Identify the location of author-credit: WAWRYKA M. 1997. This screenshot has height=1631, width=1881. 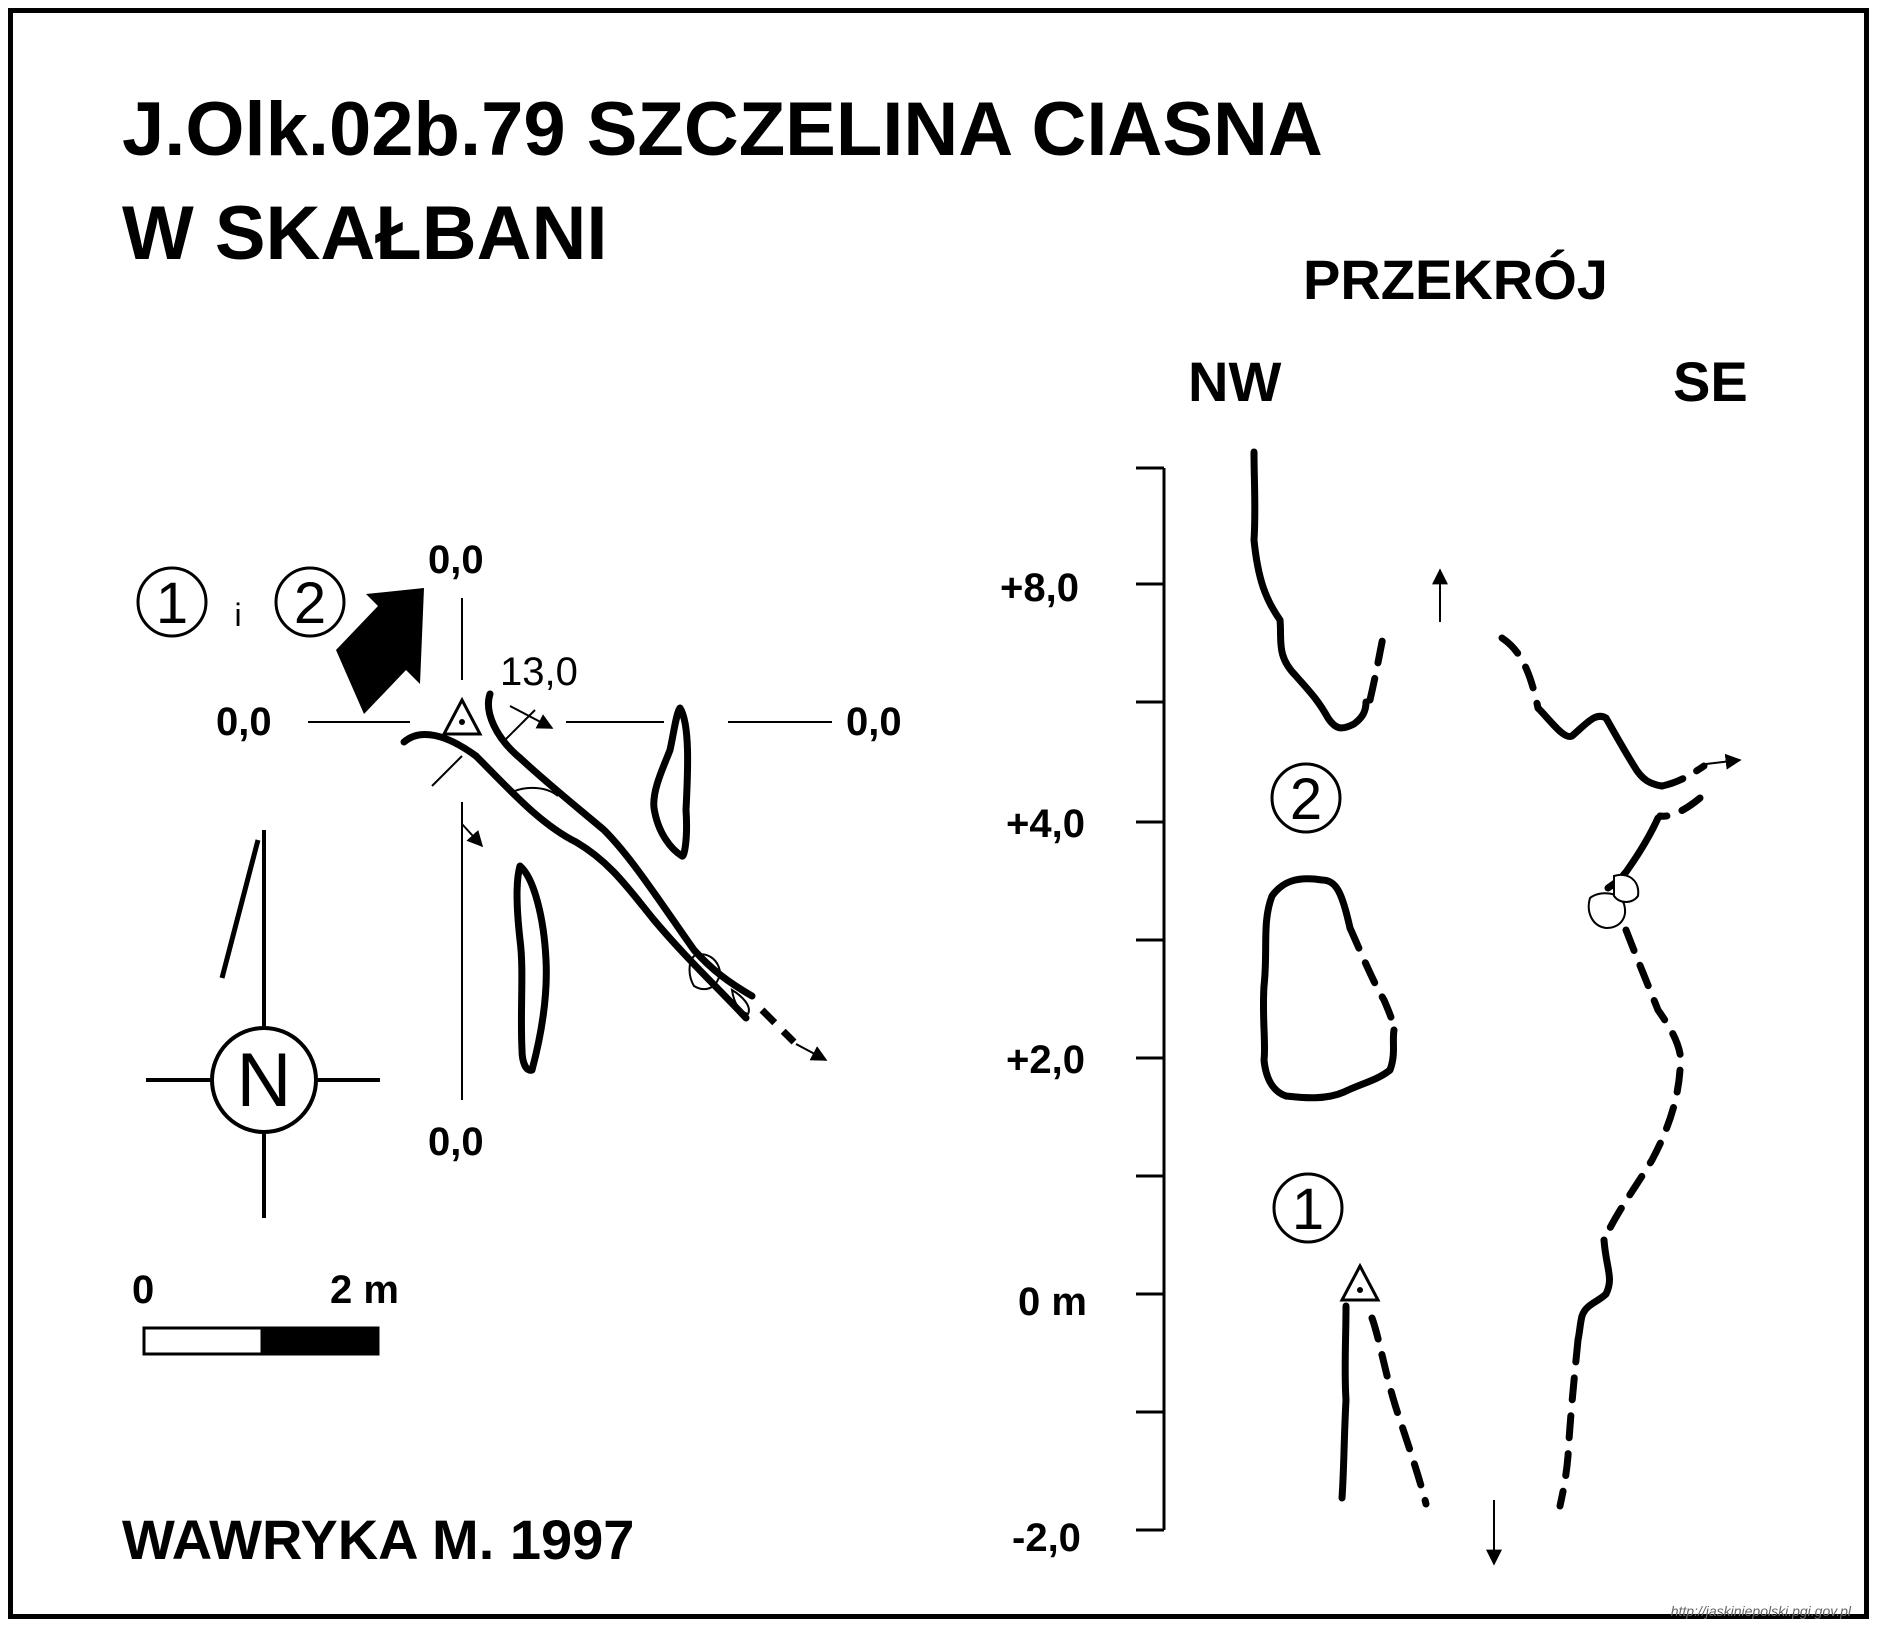
(378, 1539).